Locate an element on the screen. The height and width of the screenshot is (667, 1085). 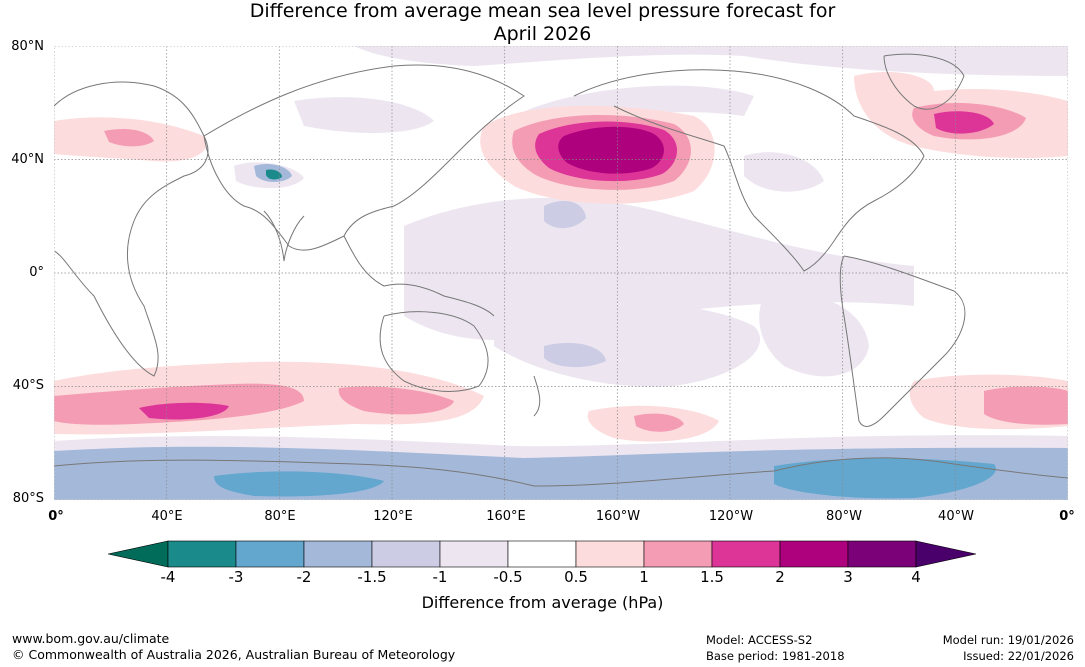
lat-label-80s: 80°S is located at coordinates (28, 498).